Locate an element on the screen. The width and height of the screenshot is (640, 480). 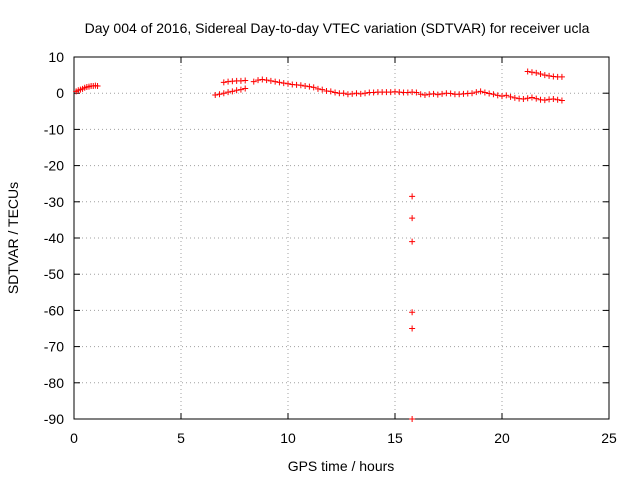
y-tick-label: 0 is located at coordinates (60, 93).